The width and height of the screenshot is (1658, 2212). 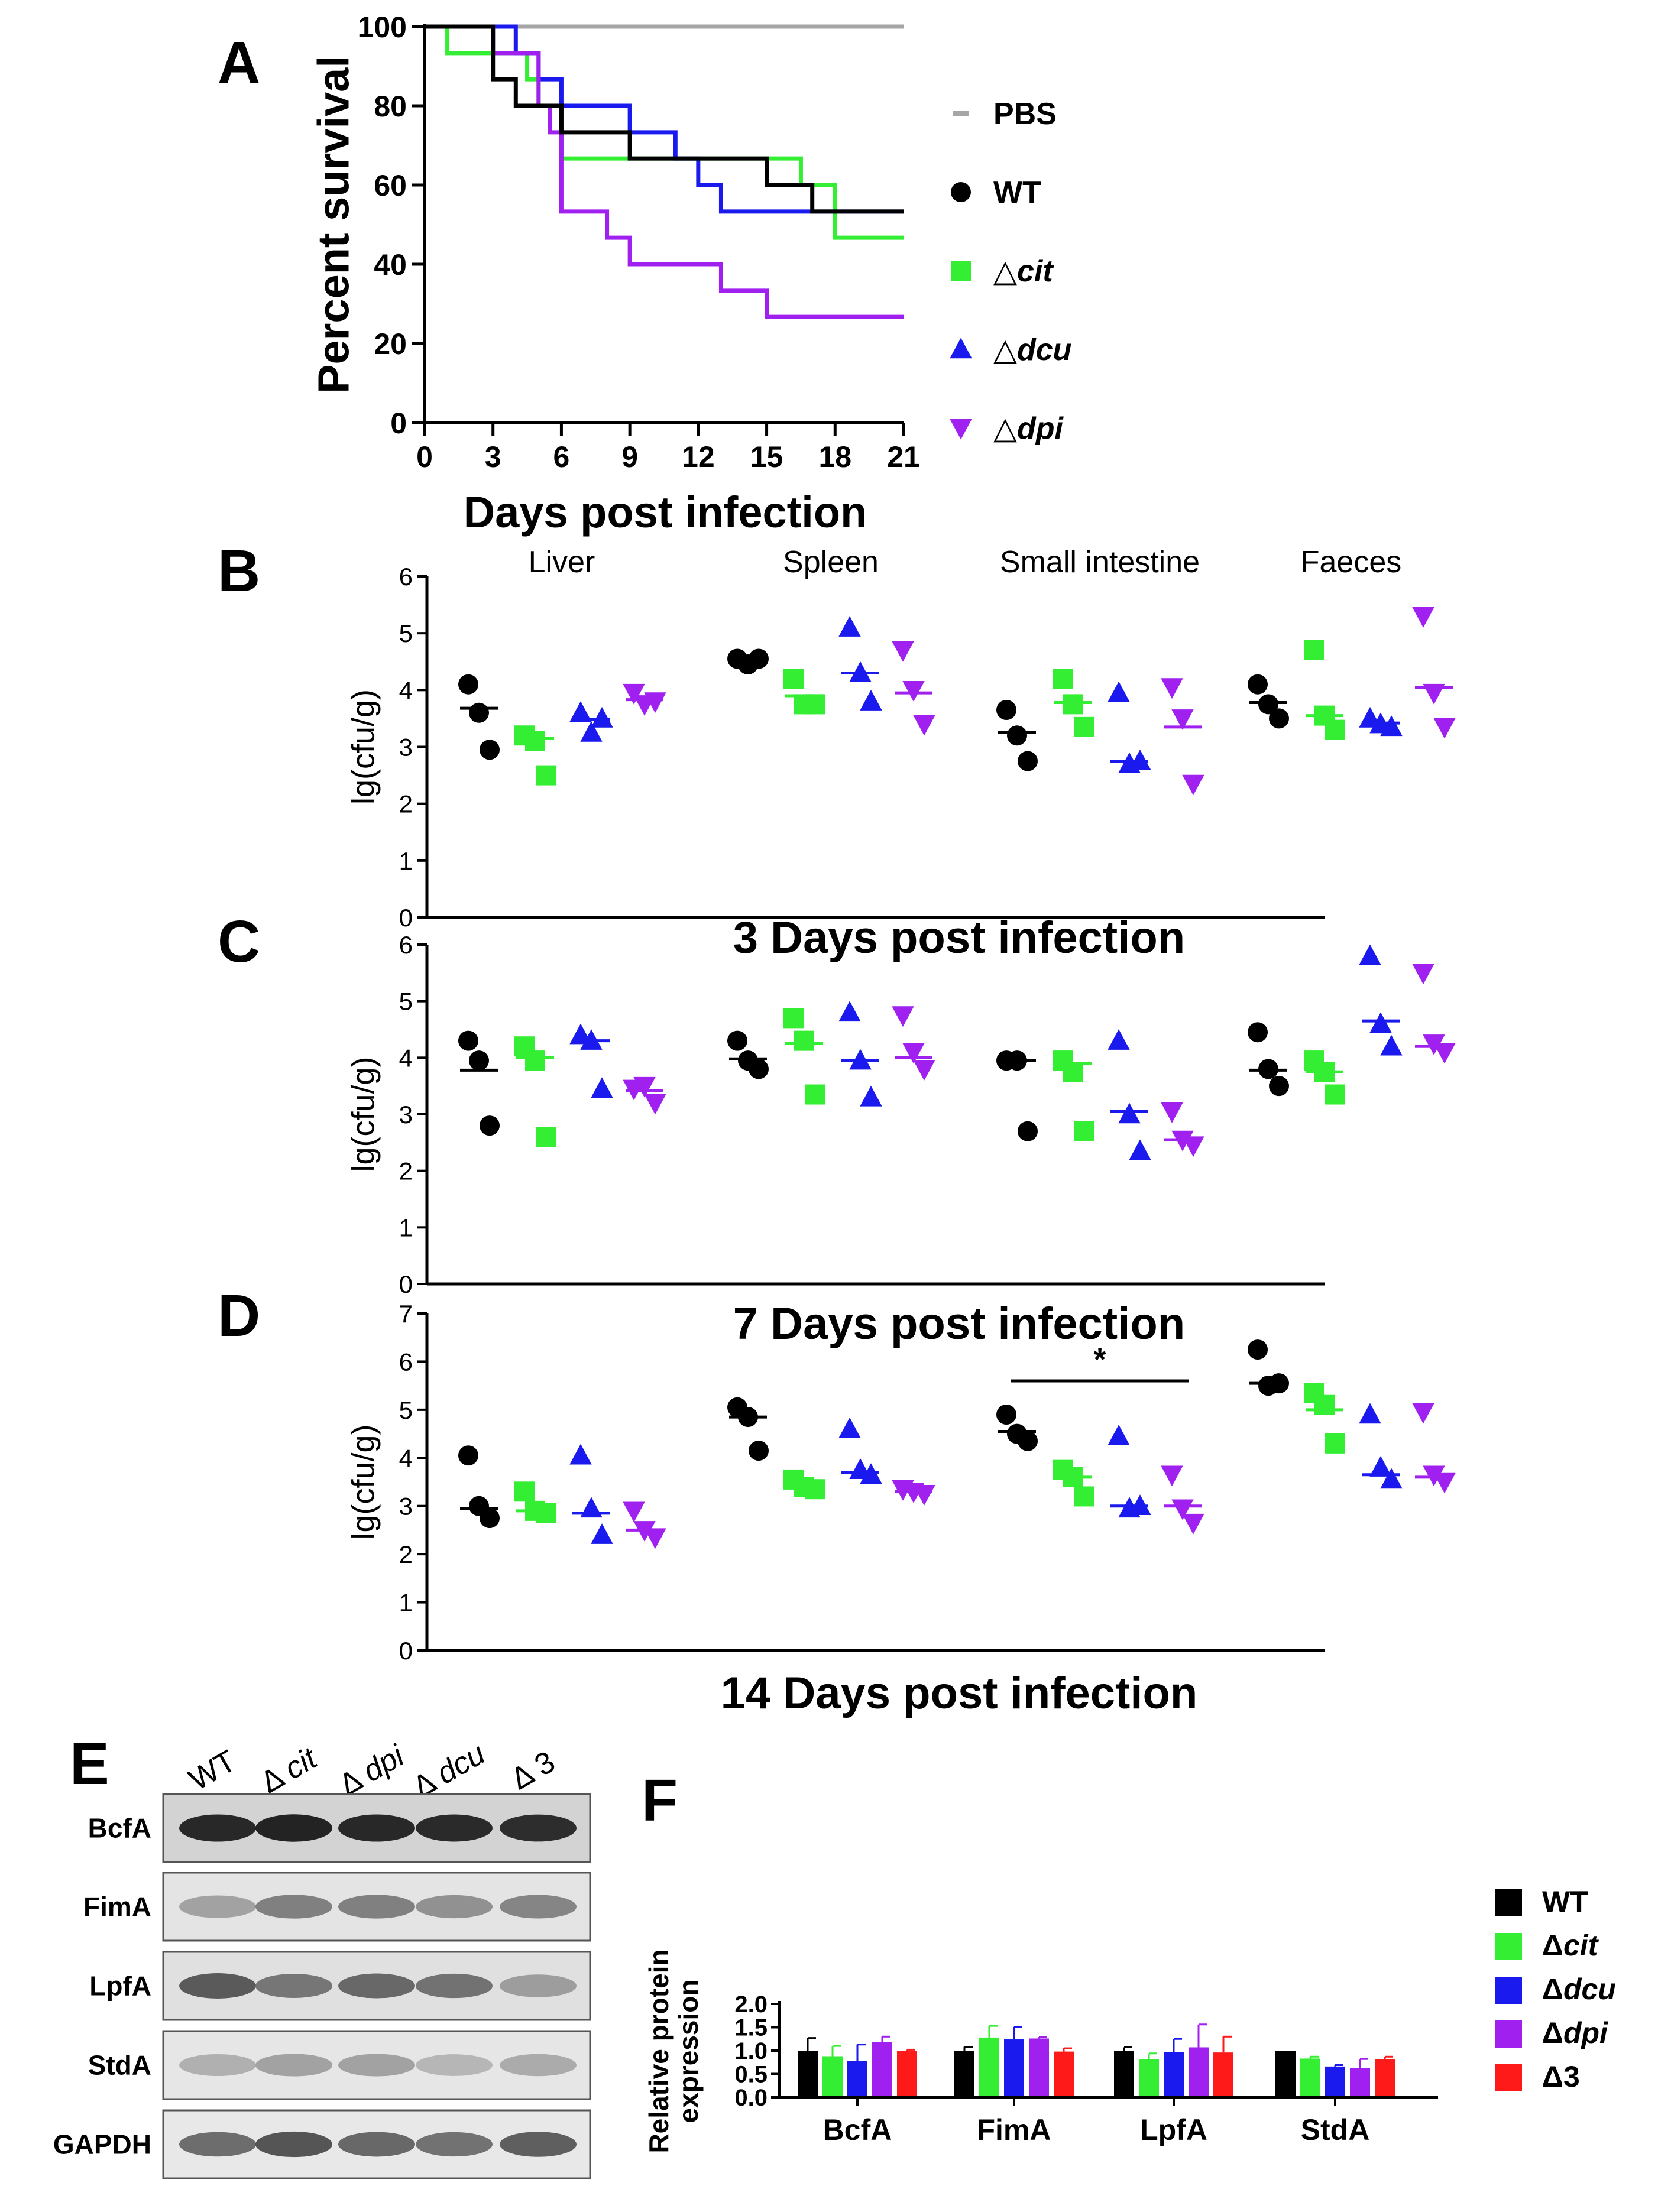 What do you see at coordinates (664, 119) in the screenshot?
I see `survival-line-WT` at bounding box center [664, 119].